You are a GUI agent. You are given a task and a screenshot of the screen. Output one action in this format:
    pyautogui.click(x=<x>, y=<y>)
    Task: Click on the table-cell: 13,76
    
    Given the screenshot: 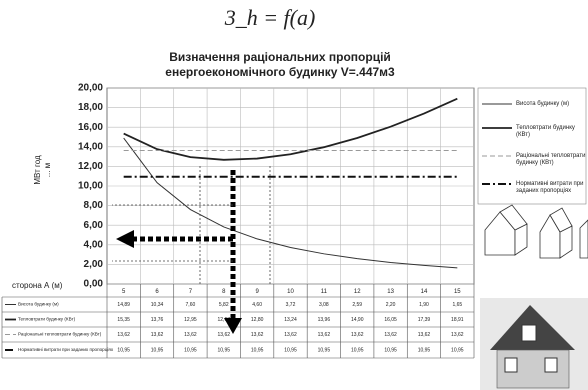 What is the action you would take?
    pyautogui.click(x=157, y=320)
    